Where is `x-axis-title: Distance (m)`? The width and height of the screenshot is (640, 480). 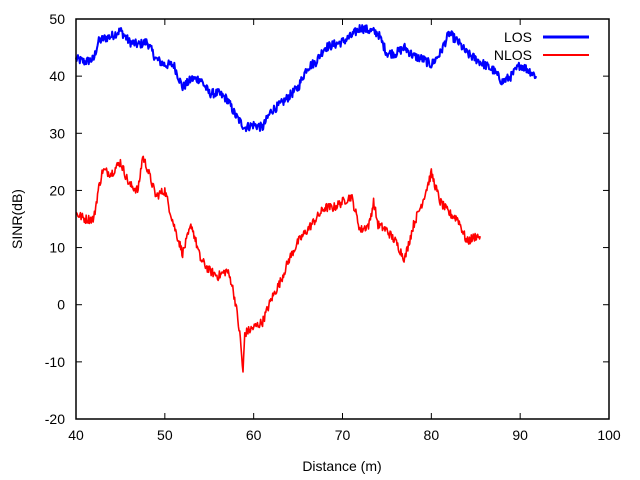 x-axis-title: Distance (m) is located at coordinates (341, 466).